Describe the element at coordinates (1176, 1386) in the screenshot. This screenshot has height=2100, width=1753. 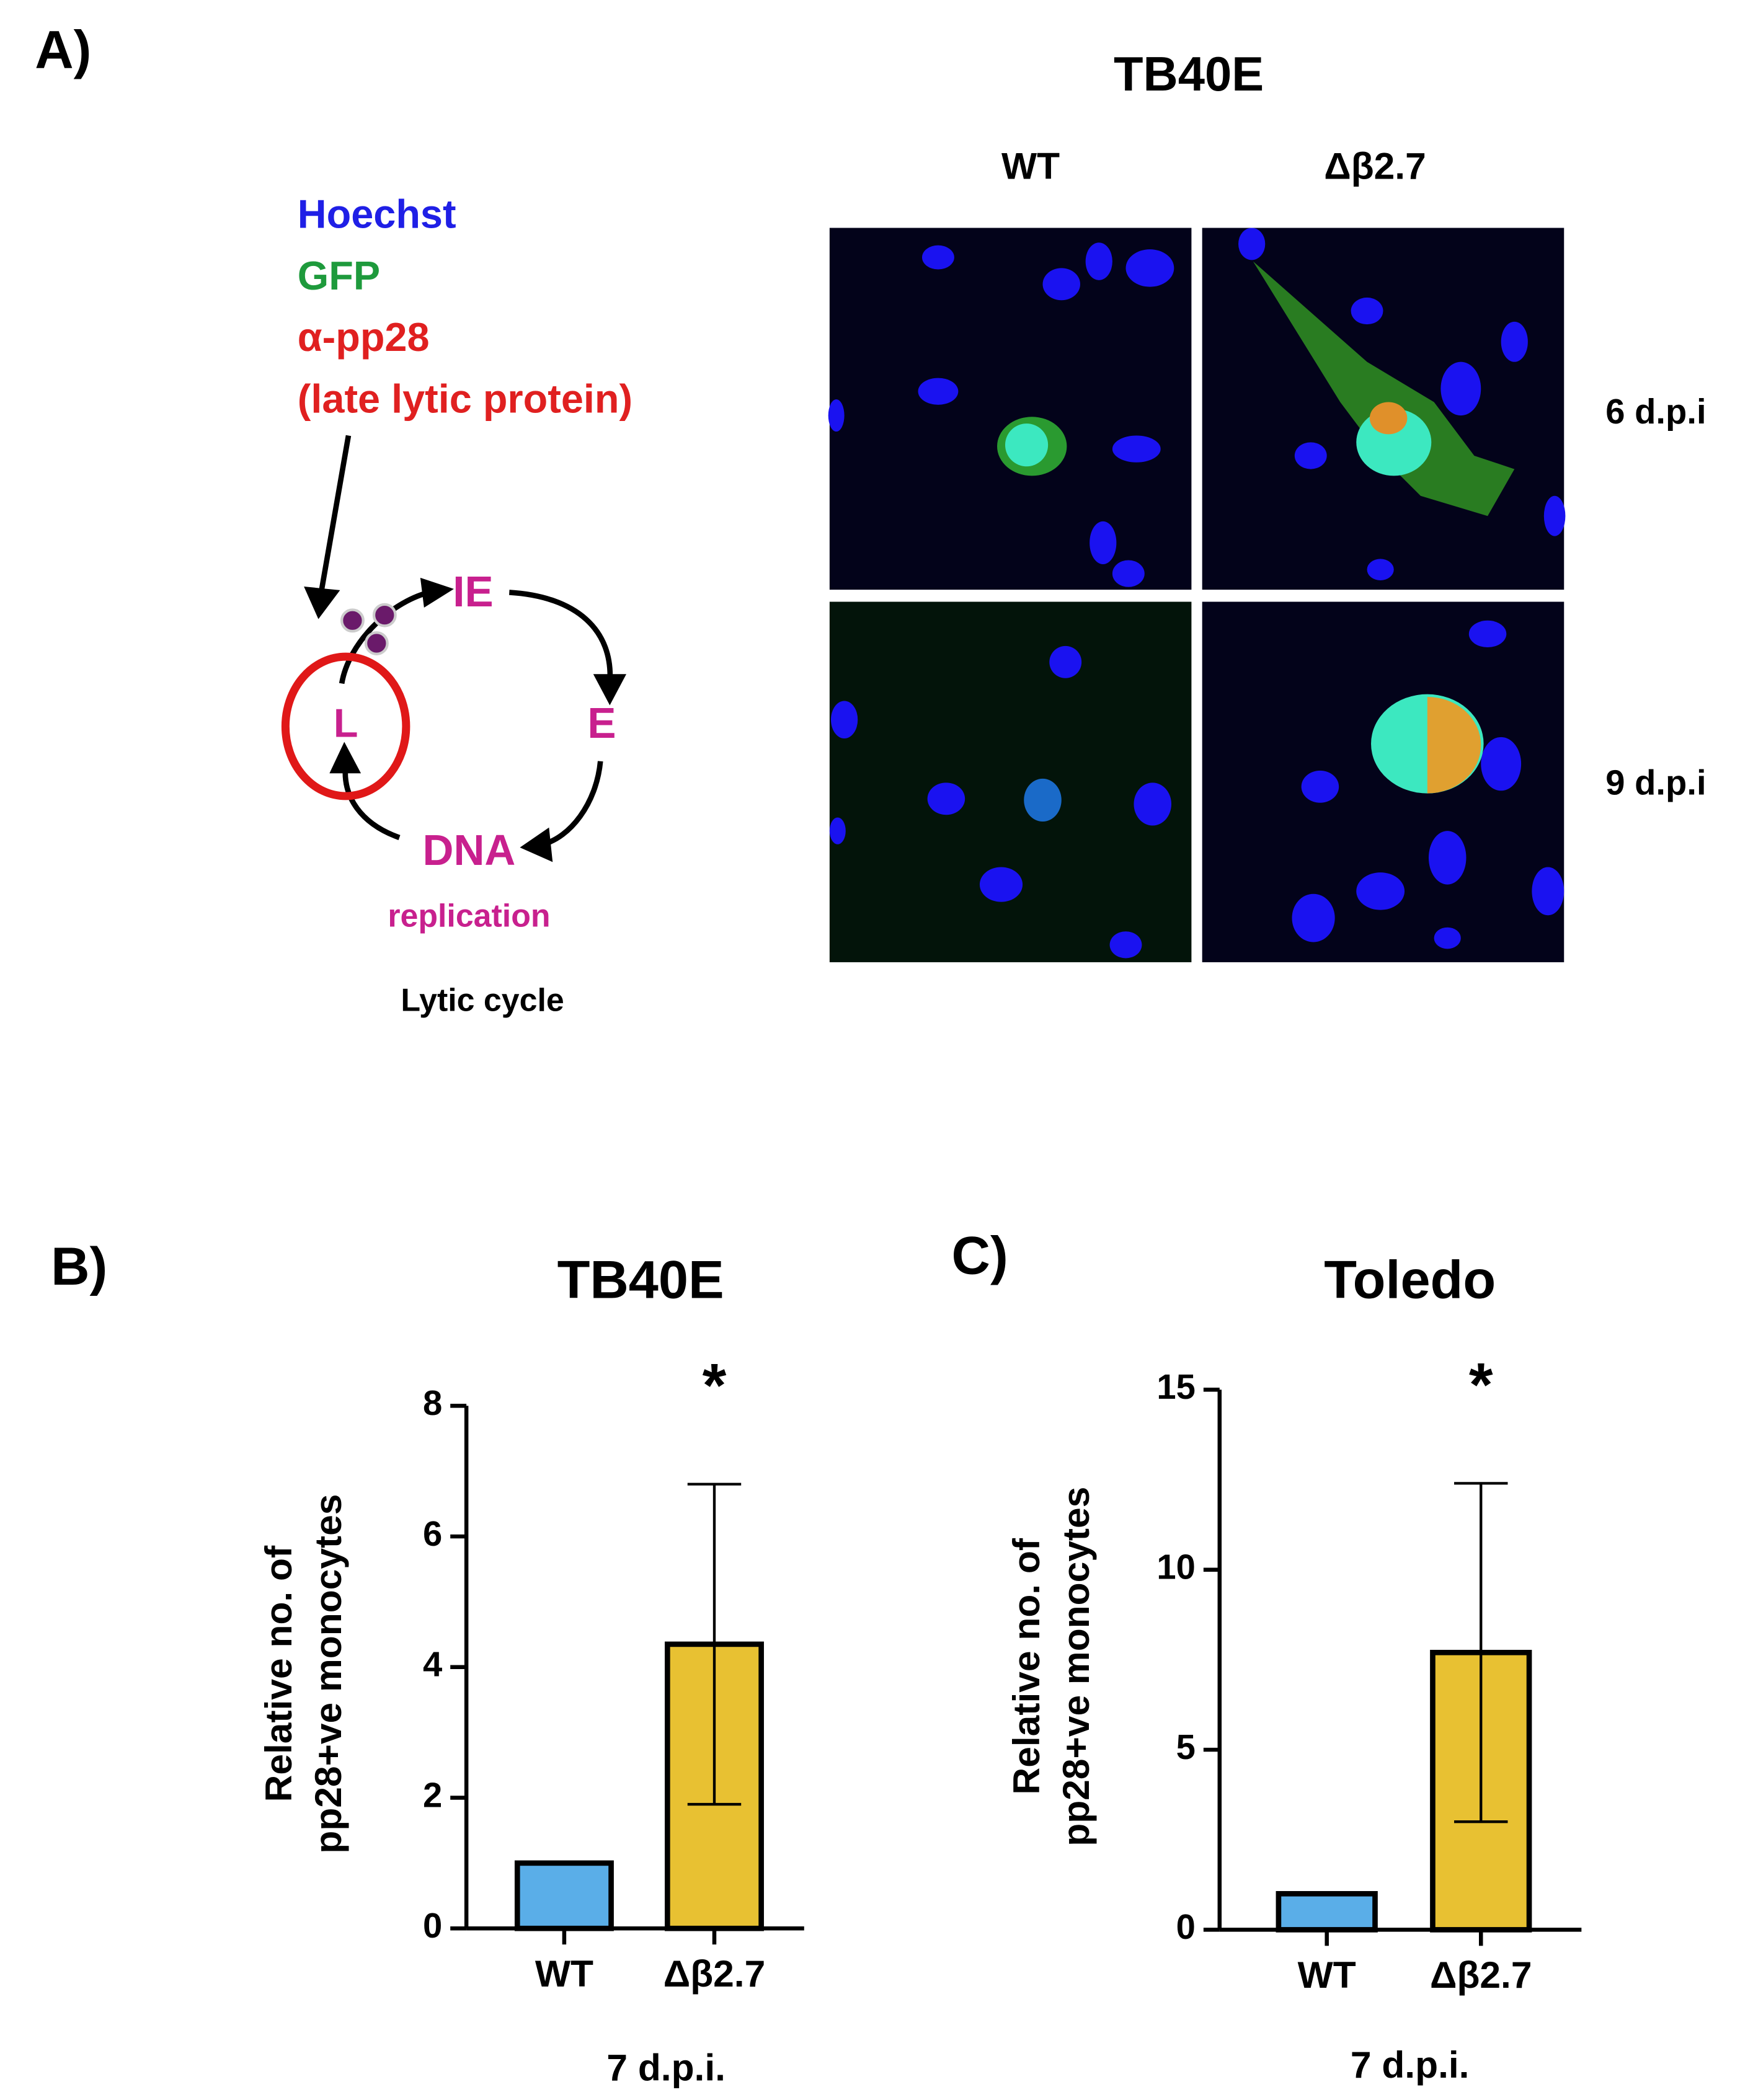
I see `y-tick-label: 15` at that location.